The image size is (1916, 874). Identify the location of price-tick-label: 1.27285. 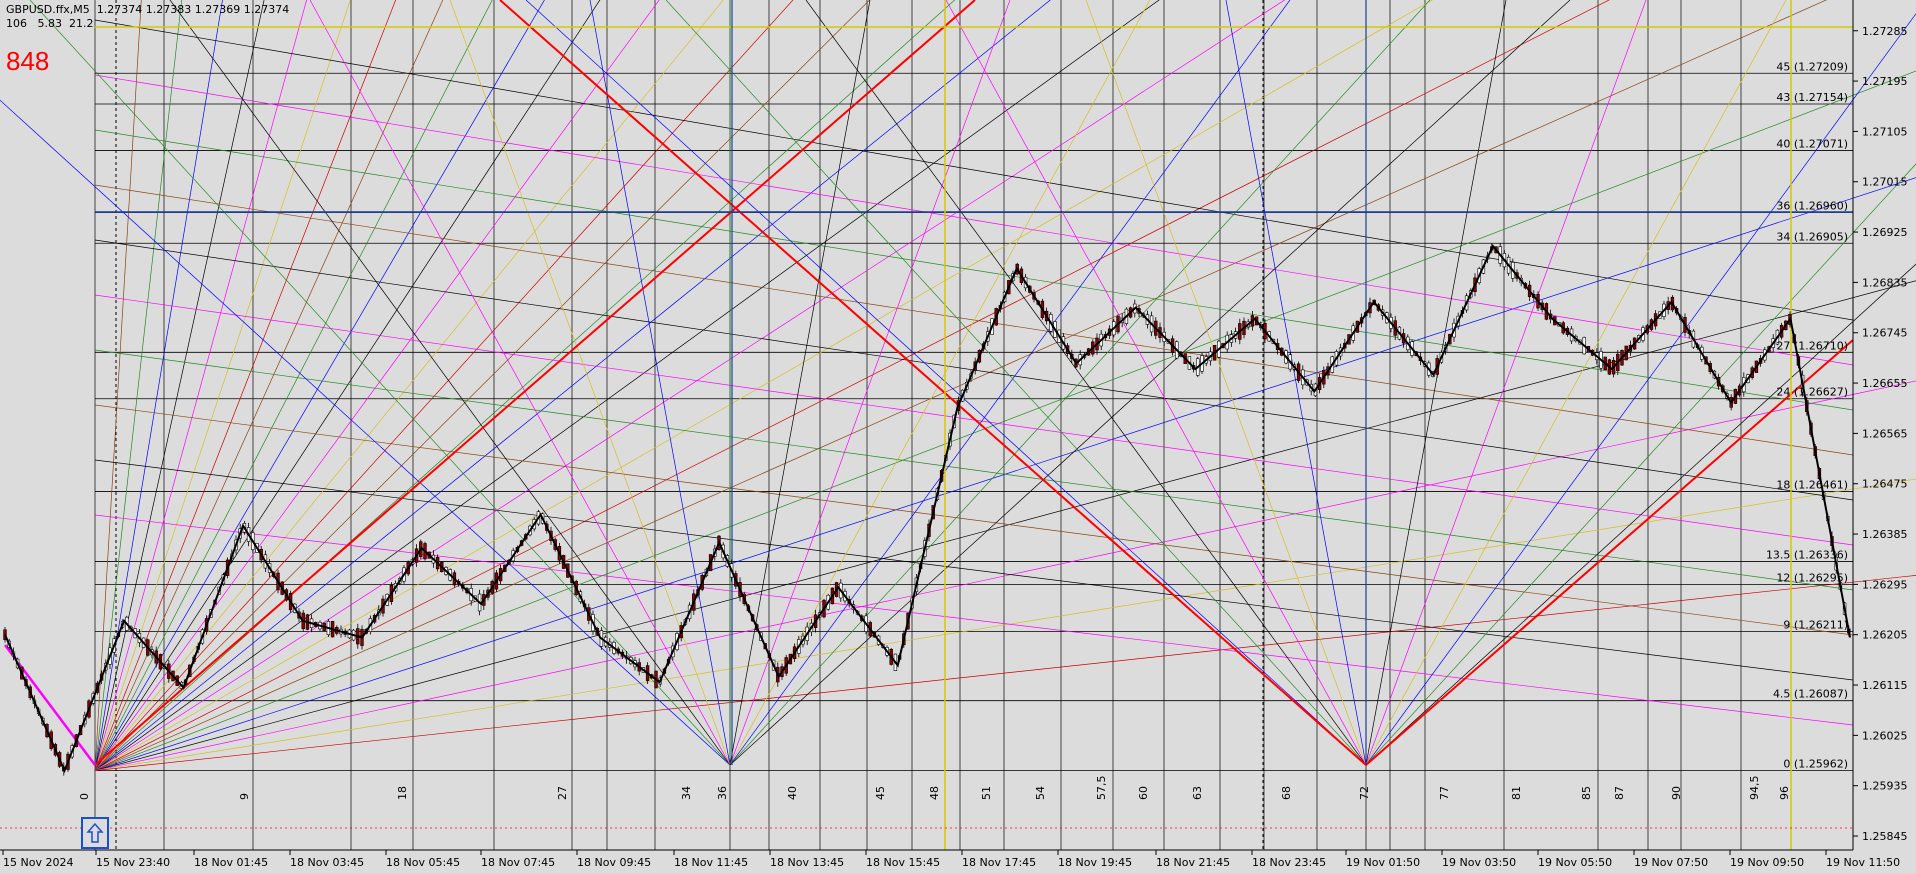
(1885, 31).